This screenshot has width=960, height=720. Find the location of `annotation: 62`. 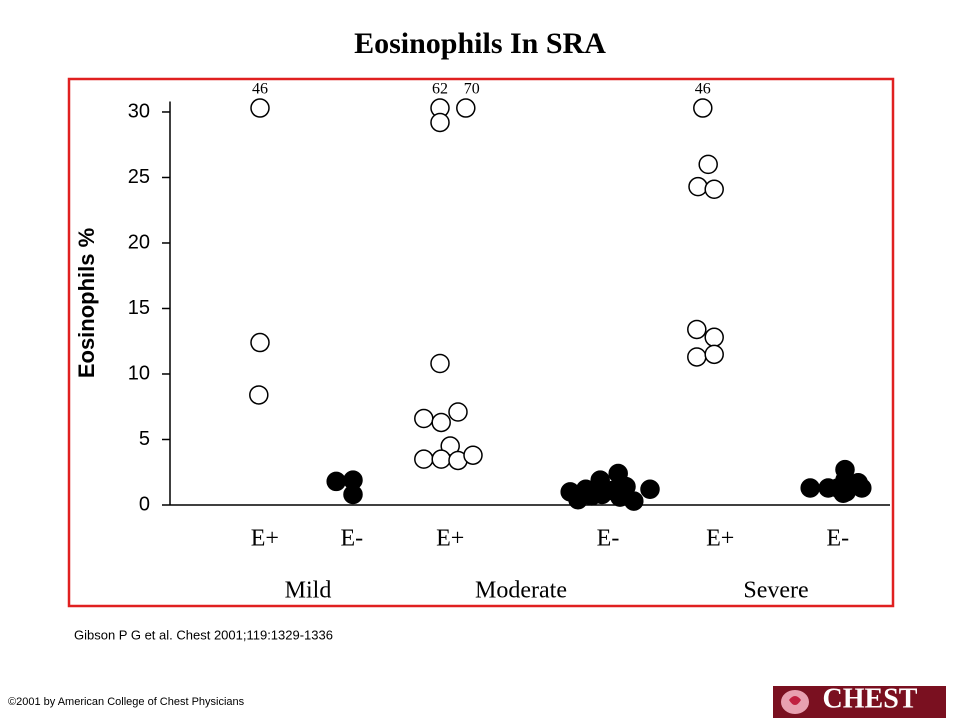

annotation: 62 is located at coordinates (440, 88).